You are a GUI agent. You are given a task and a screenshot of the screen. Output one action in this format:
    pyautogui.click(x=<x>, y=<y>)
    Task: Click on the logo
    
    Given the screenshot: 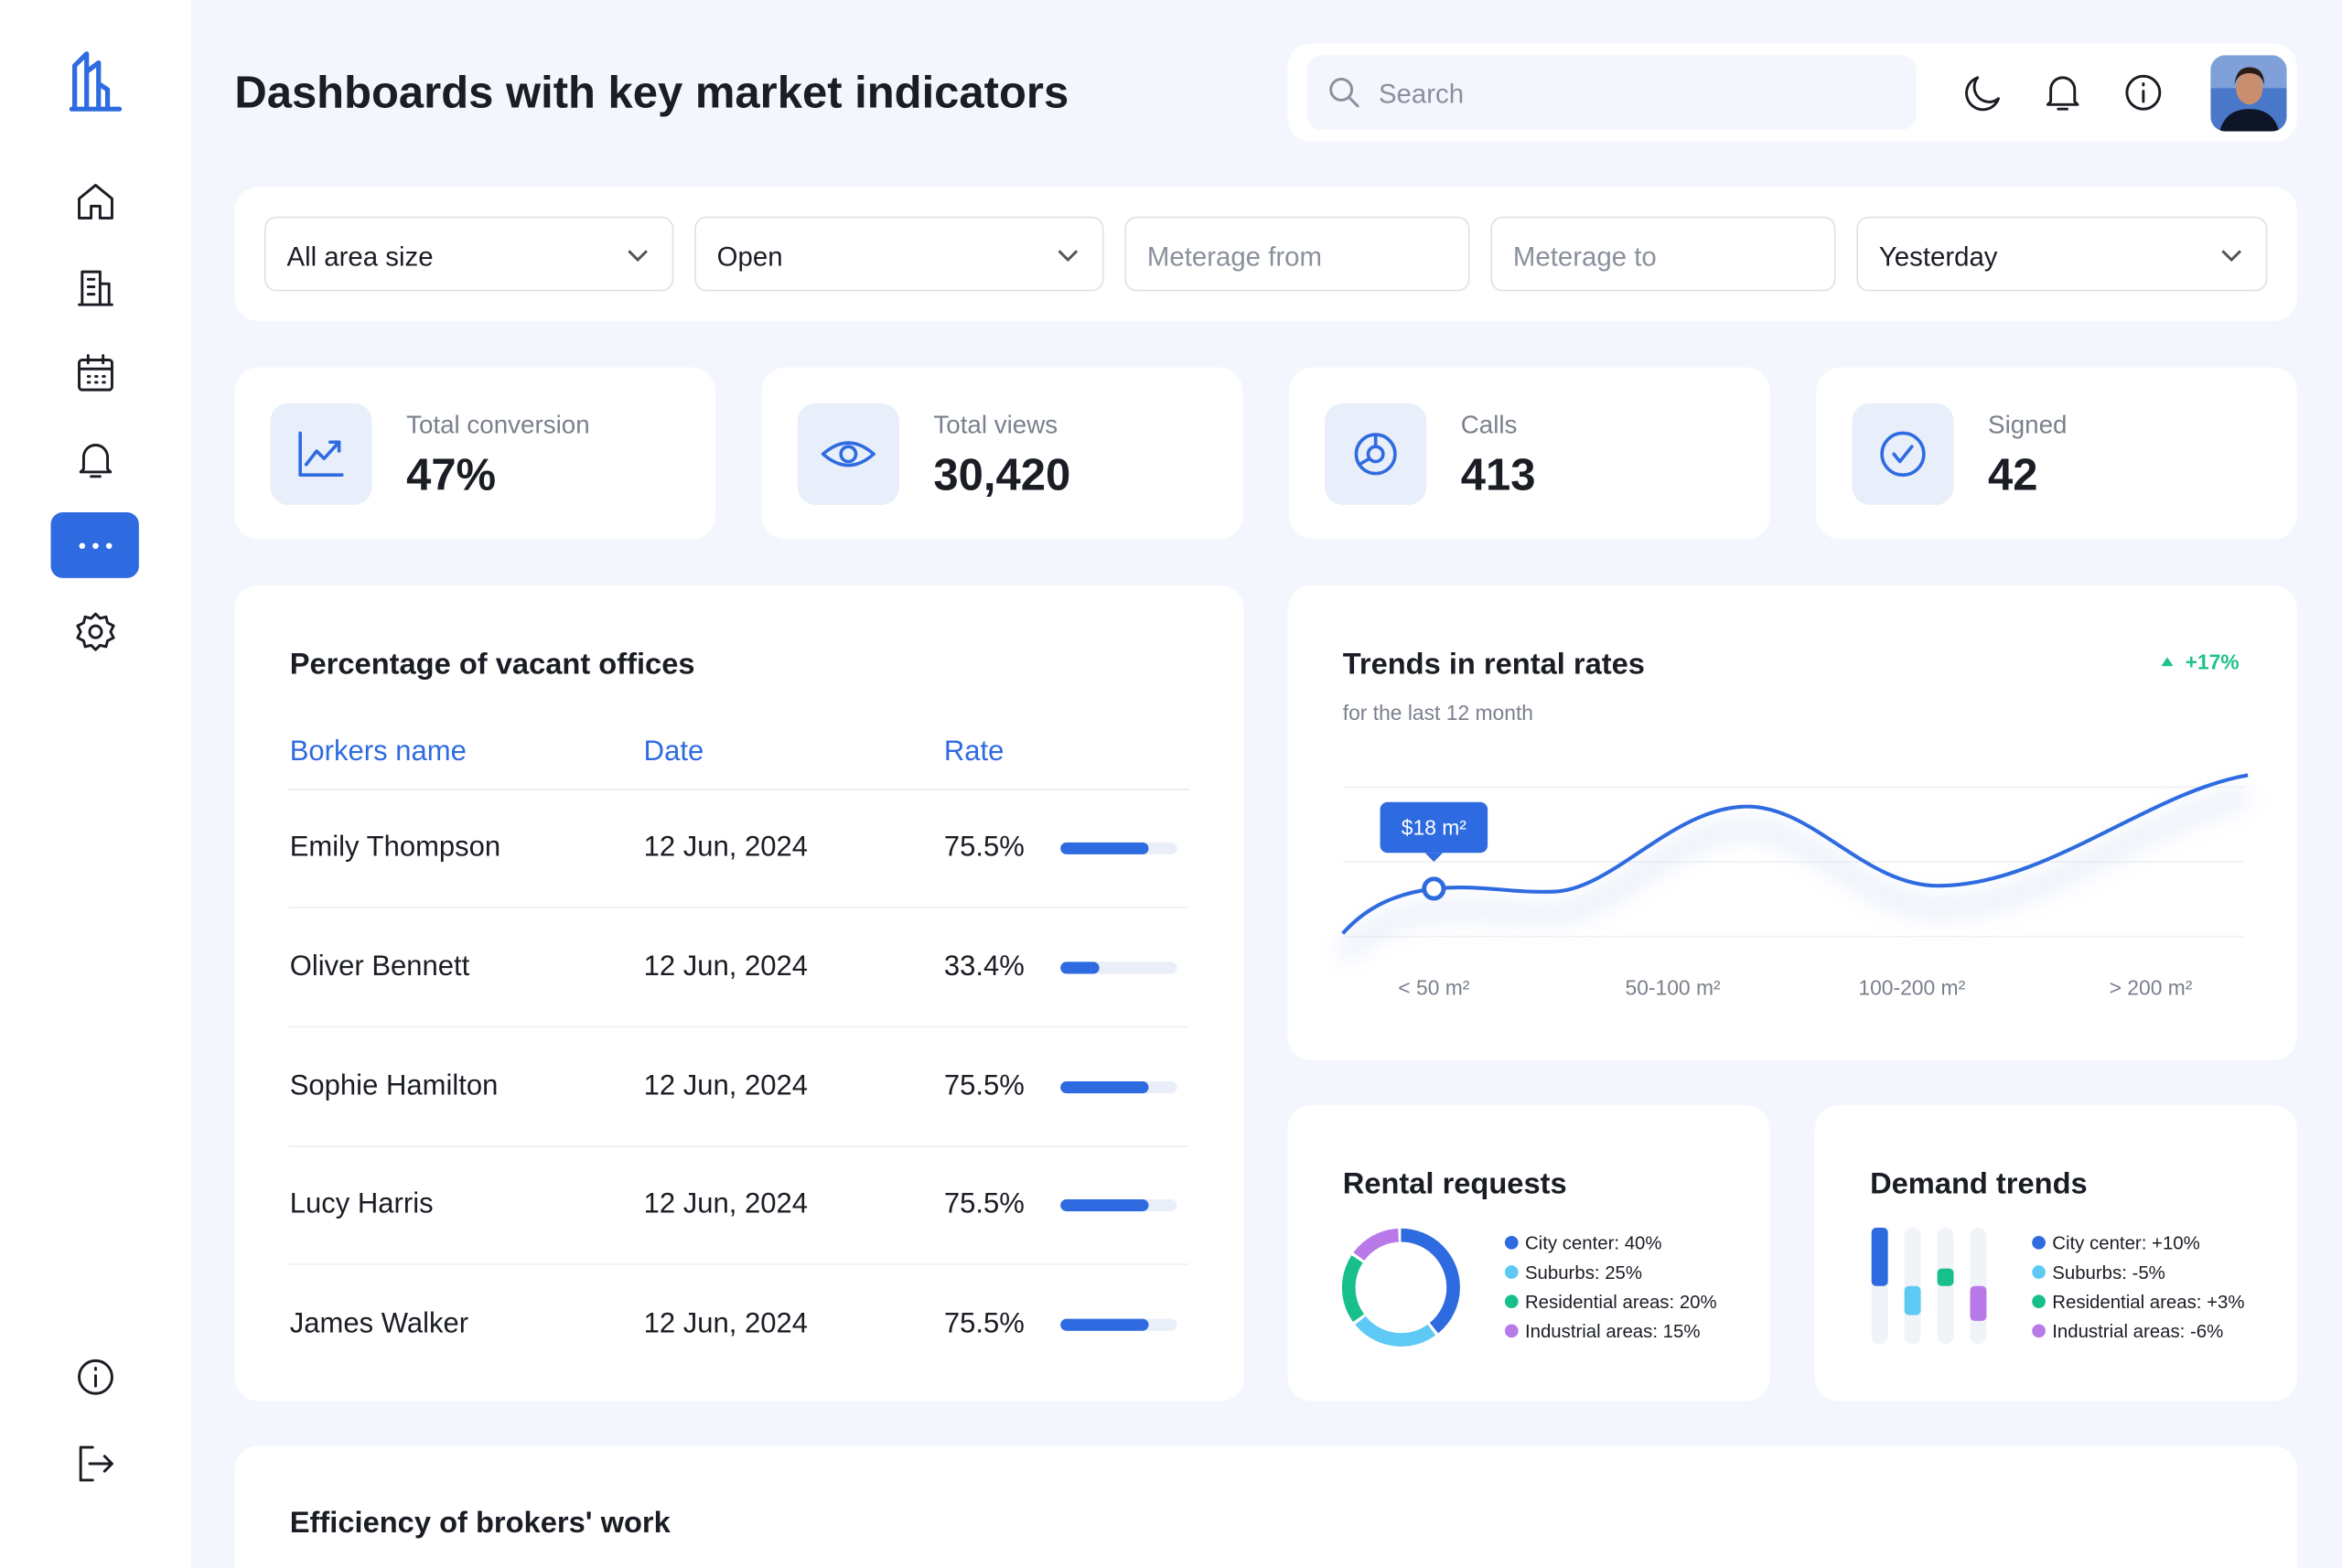 What is the action you would take?
    pyautogui.click(x=96, y=81)
    